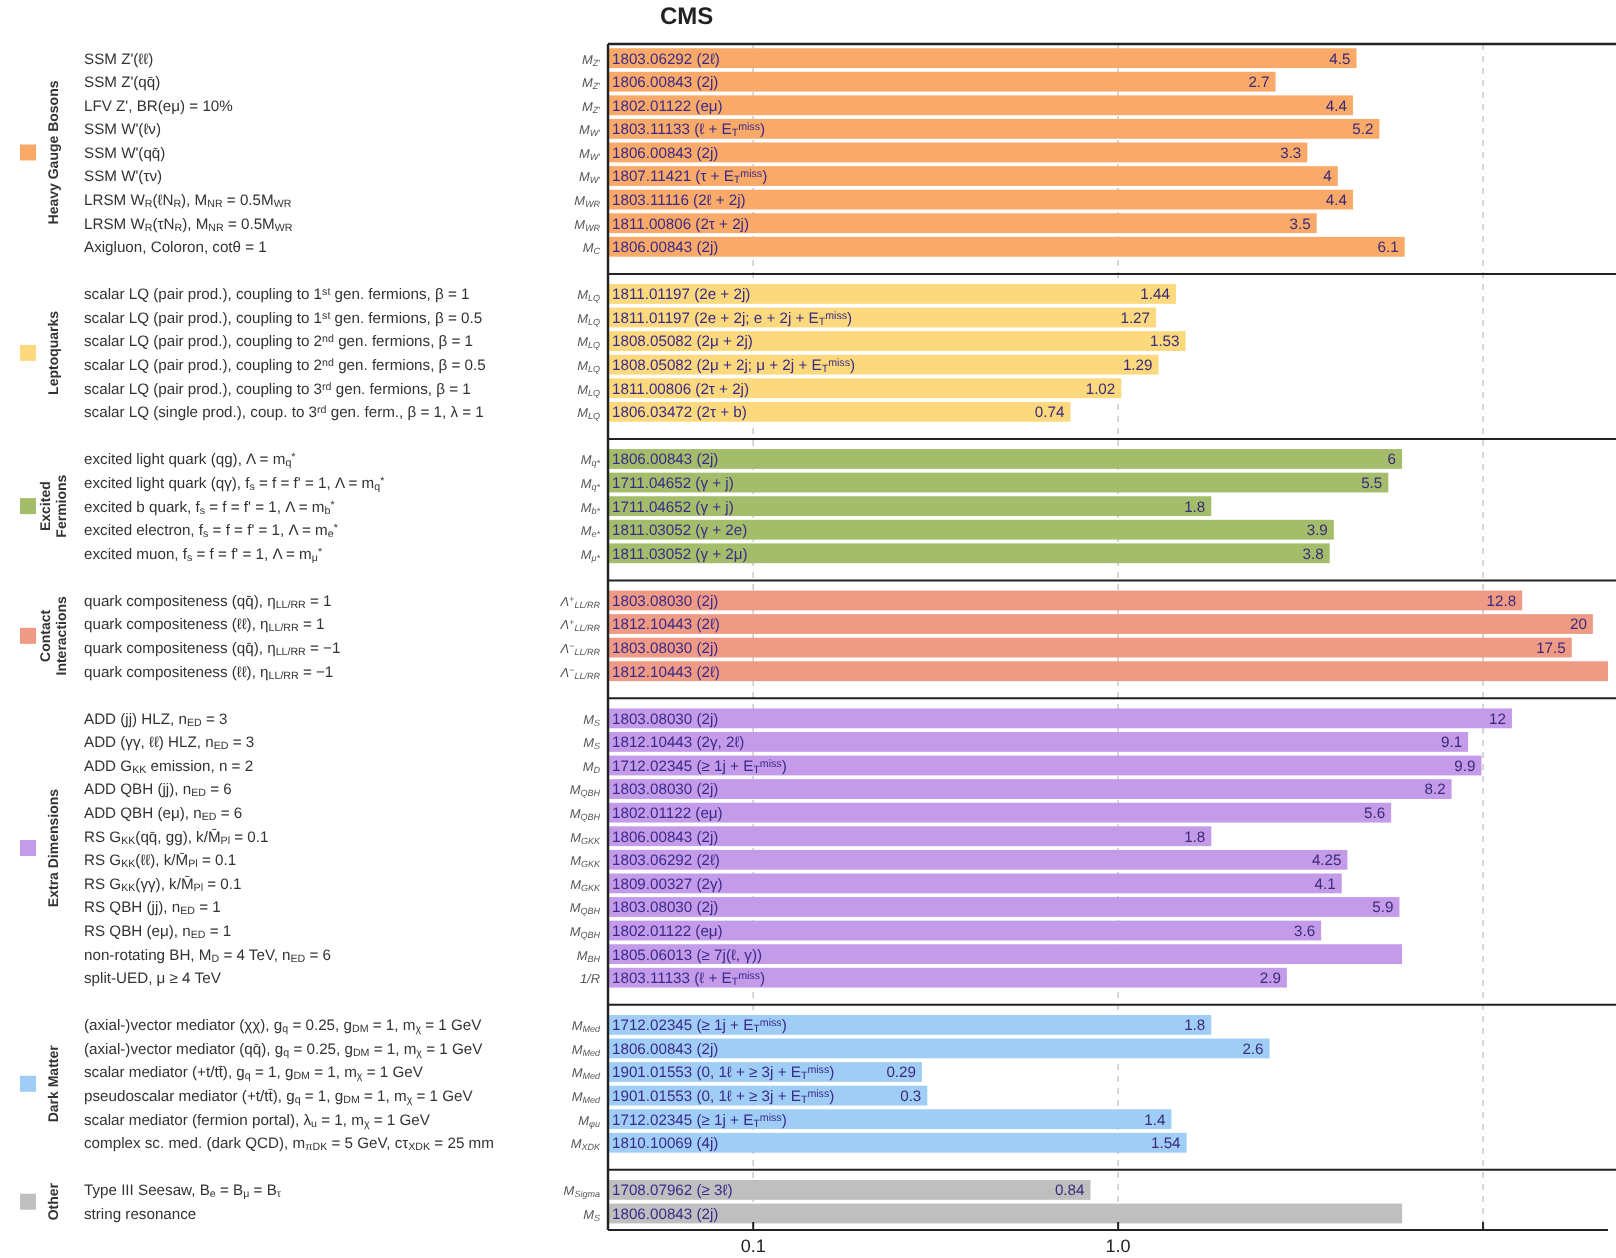 Image resolution: width=1616 pixels, height=1258 pixels. I want to click on x-tick-label: 0.1, so click(753, 1246).